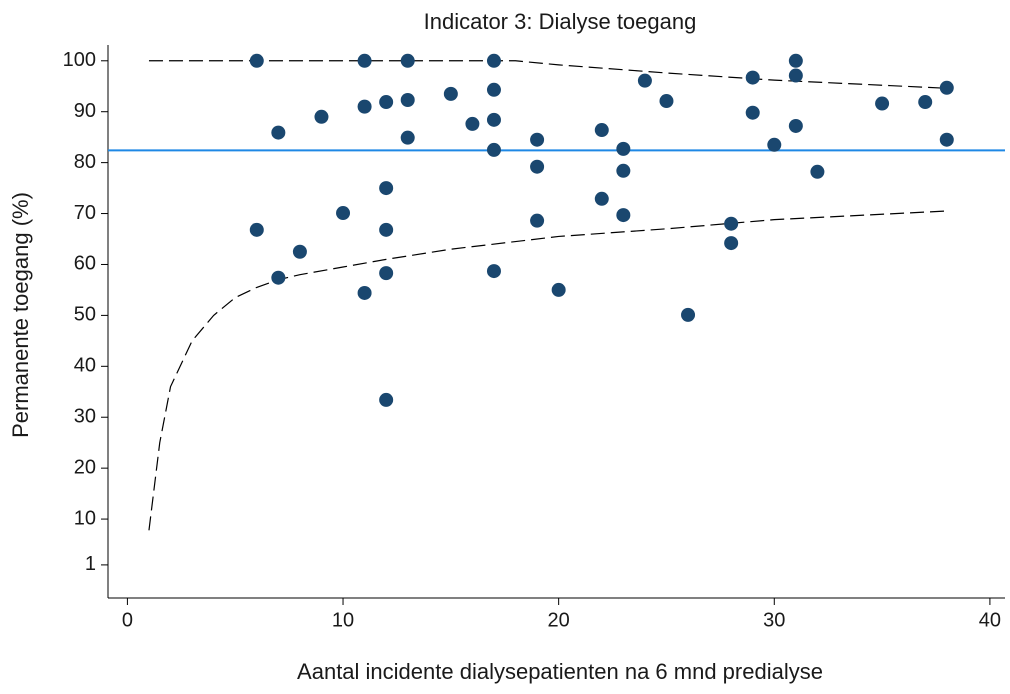 The height and width of the screenshot is (694, 1010). What do you see at coordinates (85, 111) in the screenshot?
I see `y-tick-label: 90` at bounding box center [85, 111].